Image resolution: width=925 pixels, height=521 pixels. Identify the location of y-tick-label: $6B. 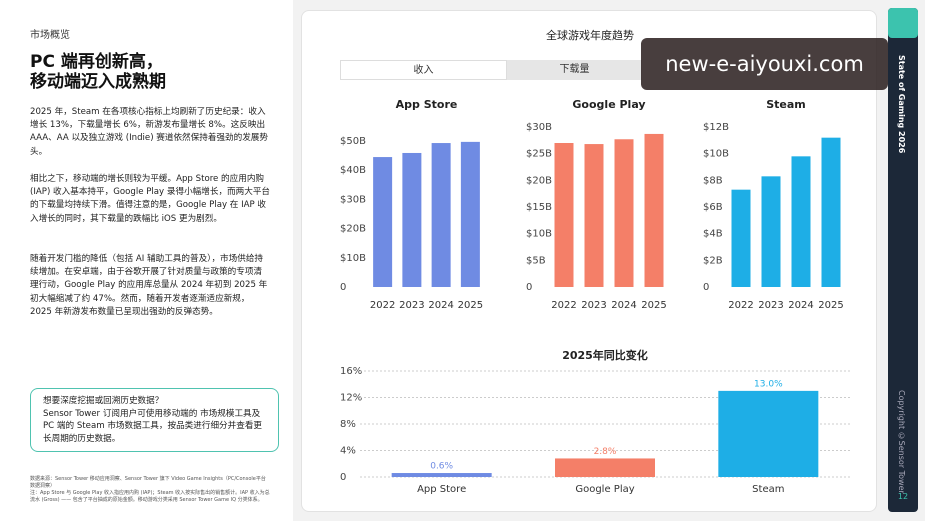
(713, 207).